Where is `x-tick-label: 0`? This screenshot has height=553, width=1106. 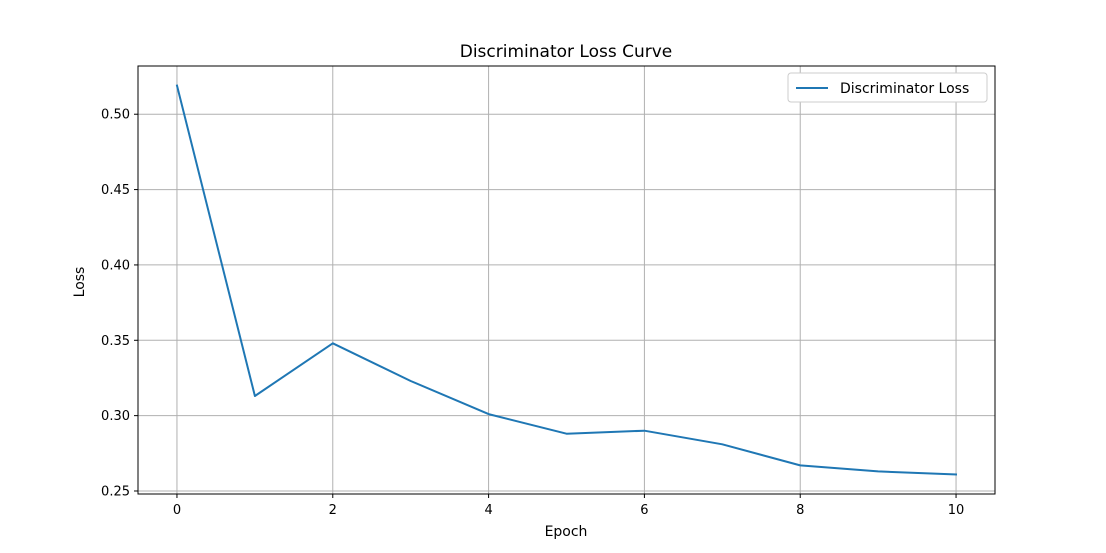
x-tick-label: 0 is located at coordinates (177, 510).